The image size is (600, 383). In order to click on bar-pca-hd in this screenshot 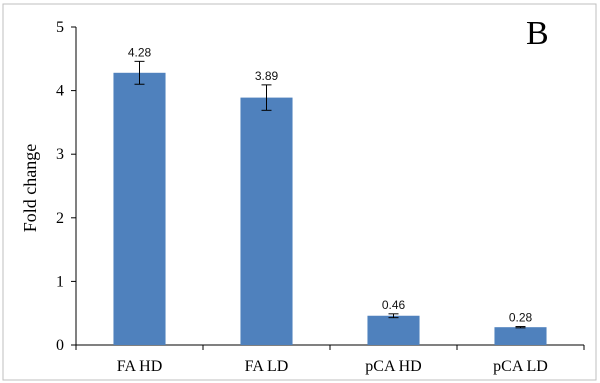, I will do `click(393, 330)`.